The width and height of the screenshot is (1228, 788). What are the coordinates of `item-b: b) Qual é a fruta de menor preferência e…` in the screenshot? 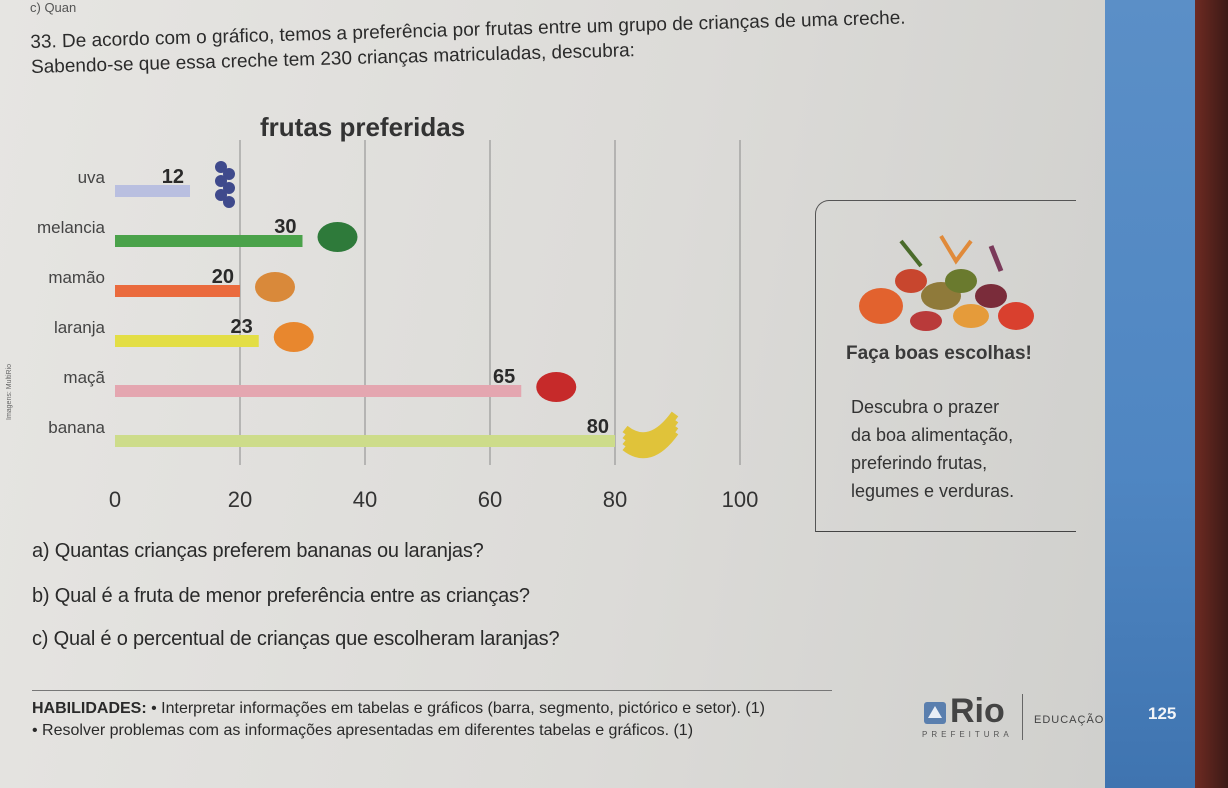 It's located at (281, 596).